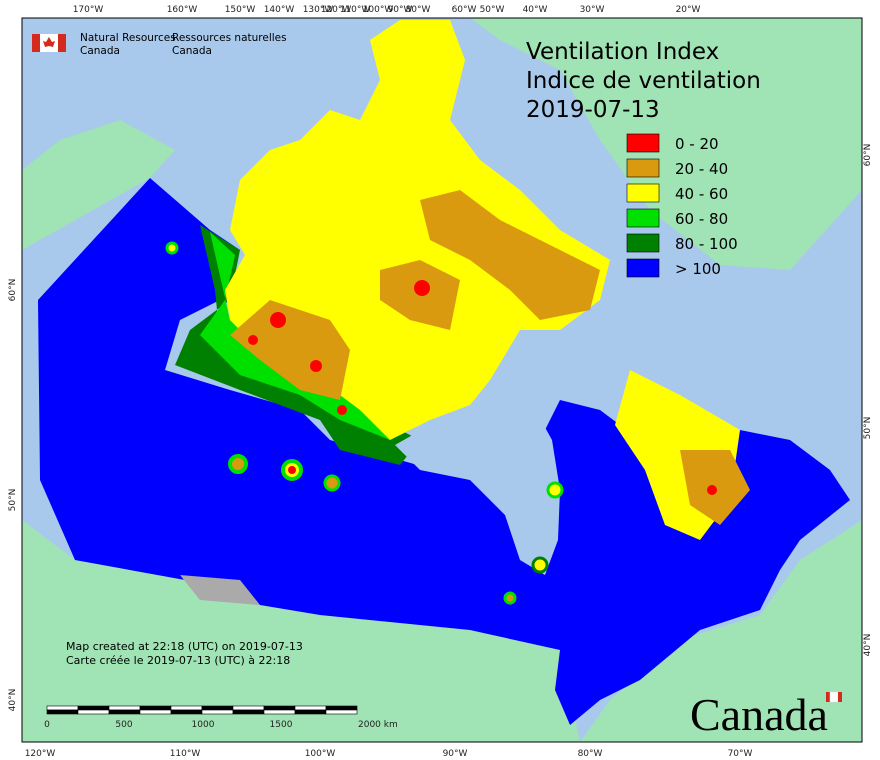 The image size is (880, 760). Describe the element at coordinates (185, 754) in the screenshot. I see `graticule-label: 110°W` at that location.